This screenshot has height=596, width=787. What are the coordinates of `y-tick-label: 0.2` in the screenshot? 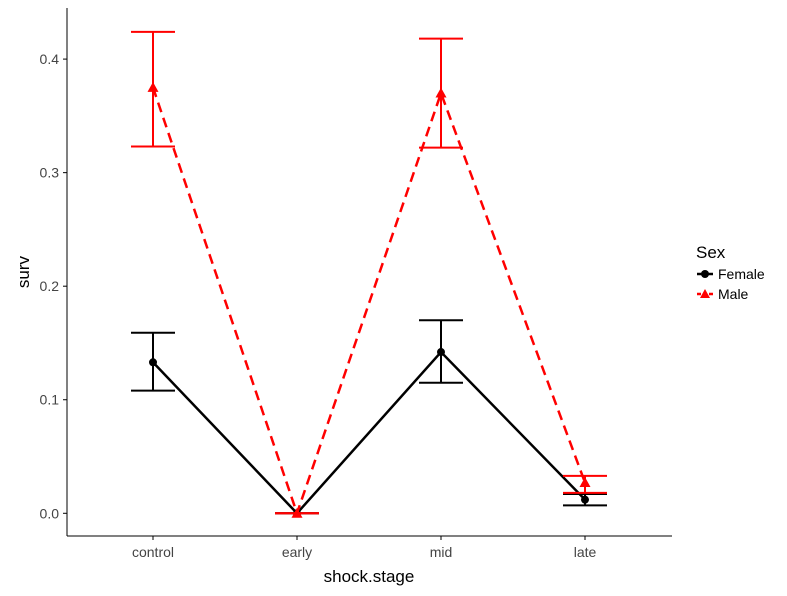 It's located at (50, 286).